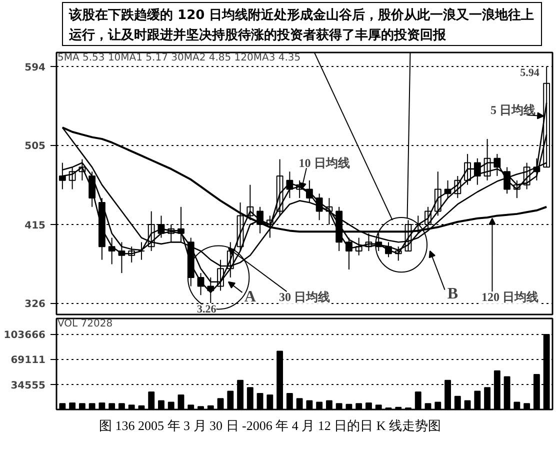 The image size is (560, 469). I want to click on annotation: VOL 72028, so click(85, 324).